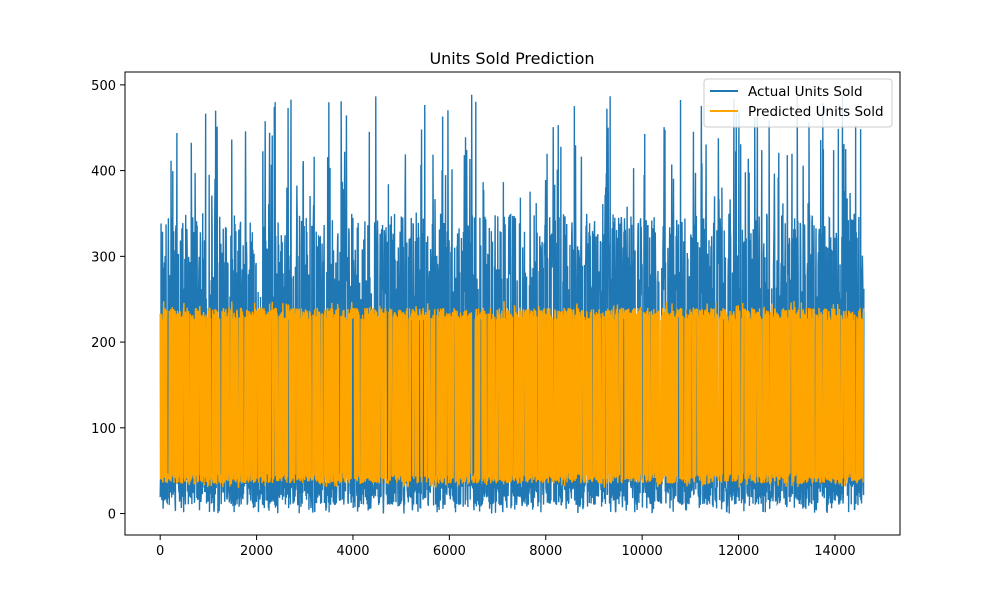 The image size is (1000, 604). Describe the element at coordinates (506, 547) in the screenshot. I see `x-axis: 0 2000 4000 6000 8000 10000 12000 14000` at that location.